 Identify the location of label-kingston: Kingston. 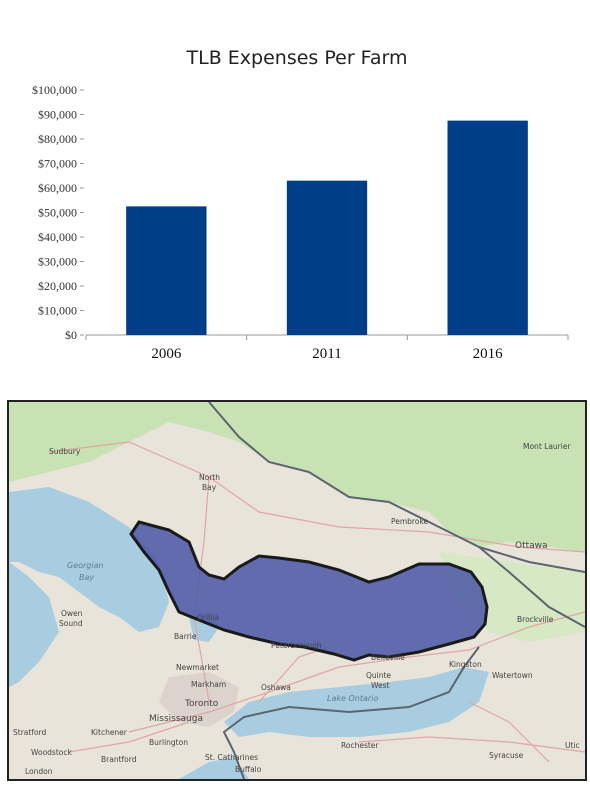
(465, 664).